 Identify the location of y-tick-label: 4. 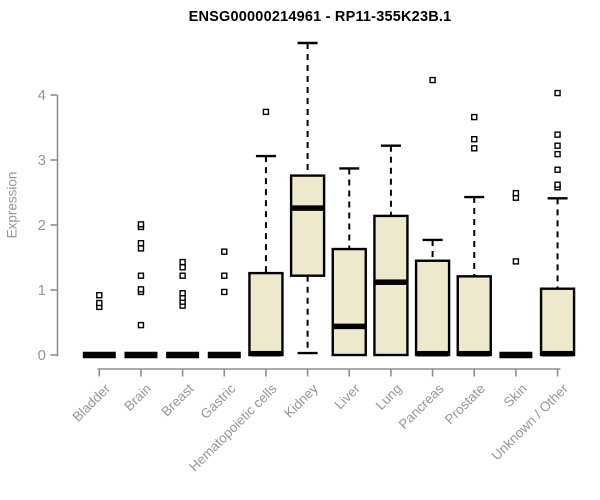
(42, 95).